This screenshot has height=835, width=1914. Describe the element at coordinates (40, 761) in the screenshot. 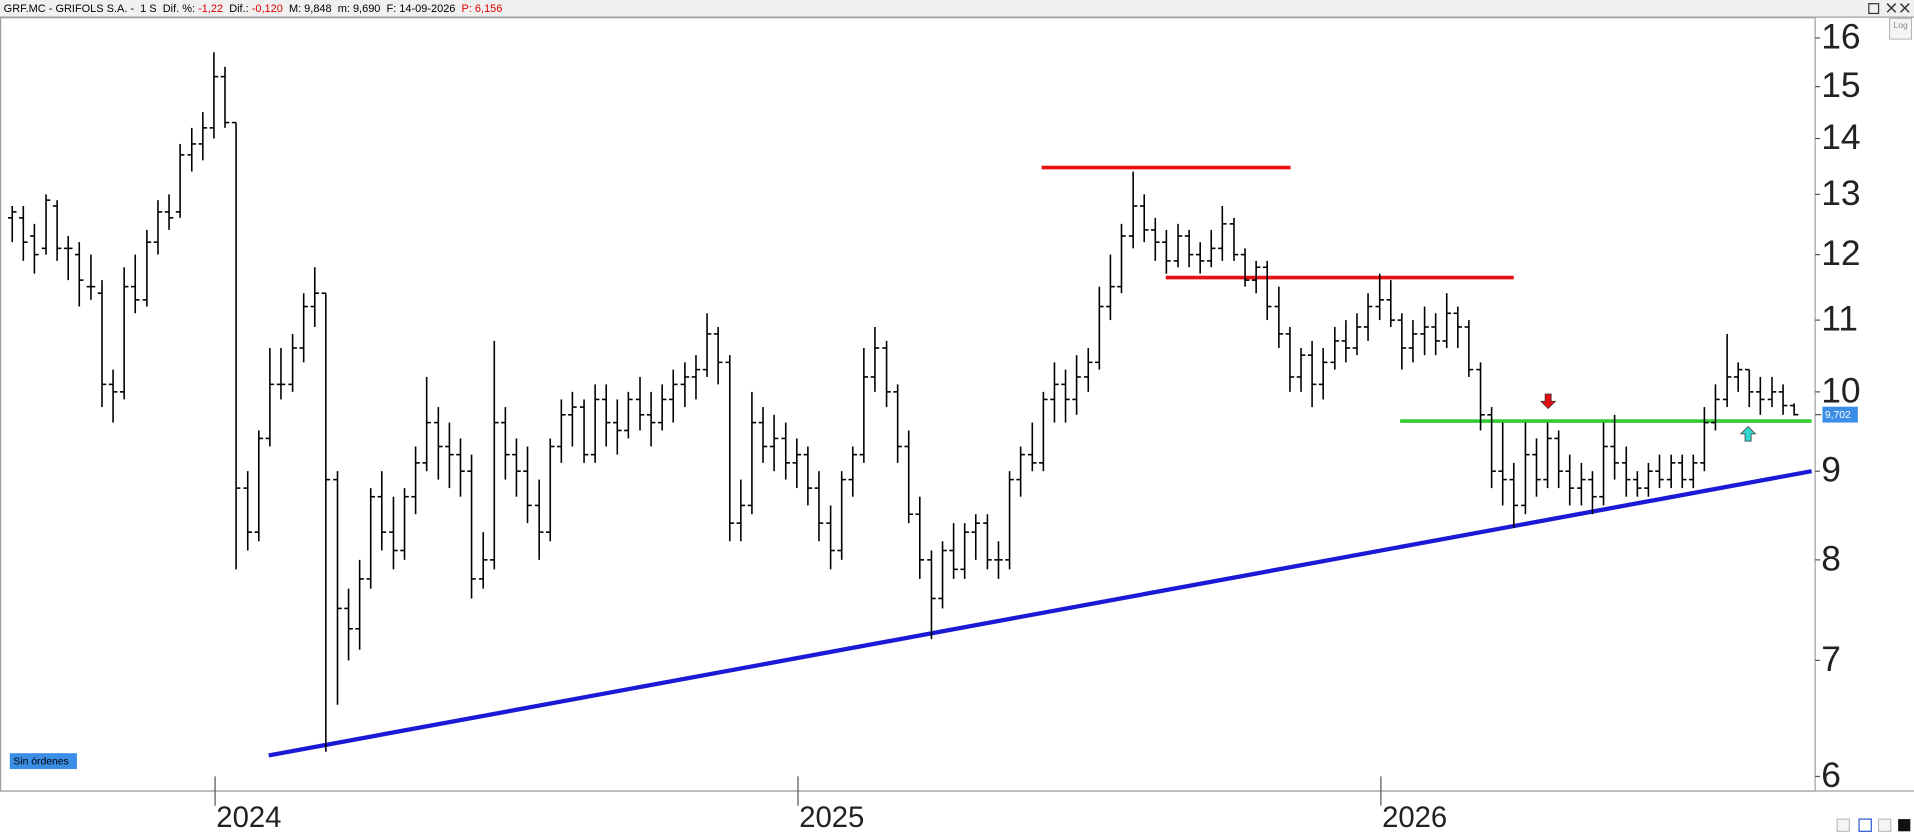

I see `orders-label: Sin órdenes` at that location.